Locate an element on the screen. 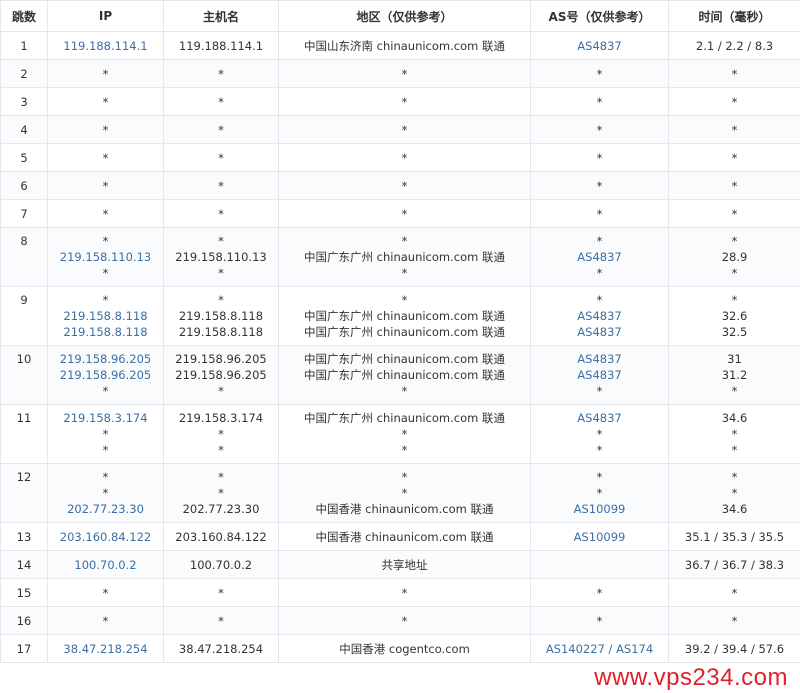 This screenshot has width=800, height=693. as-cell is located at coordinates (600, 565).